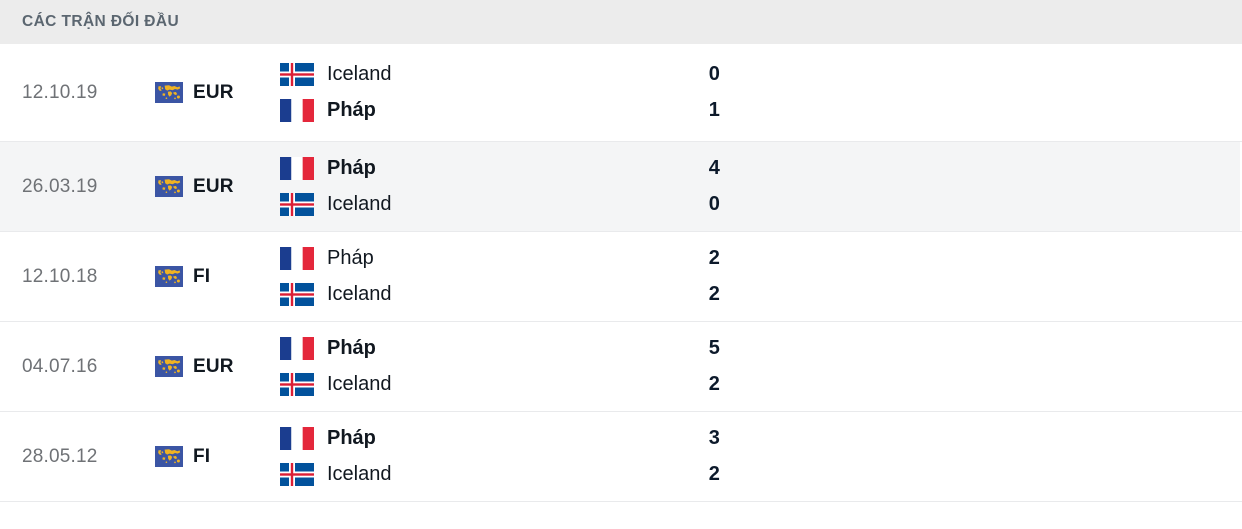  I want to click on scores-cell: 0 1, so click(817, 92).